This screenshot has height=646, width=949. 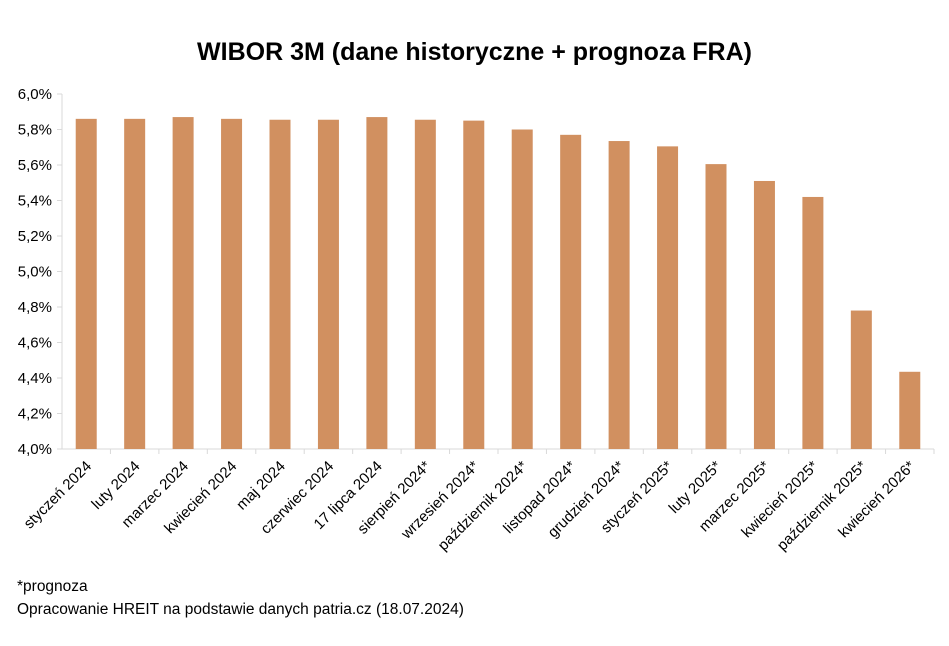 What do you see at coordinates (822, 506) in the screenshot?
I see `x-tick-label: październik 2025*` at bounding box center [822, 506].